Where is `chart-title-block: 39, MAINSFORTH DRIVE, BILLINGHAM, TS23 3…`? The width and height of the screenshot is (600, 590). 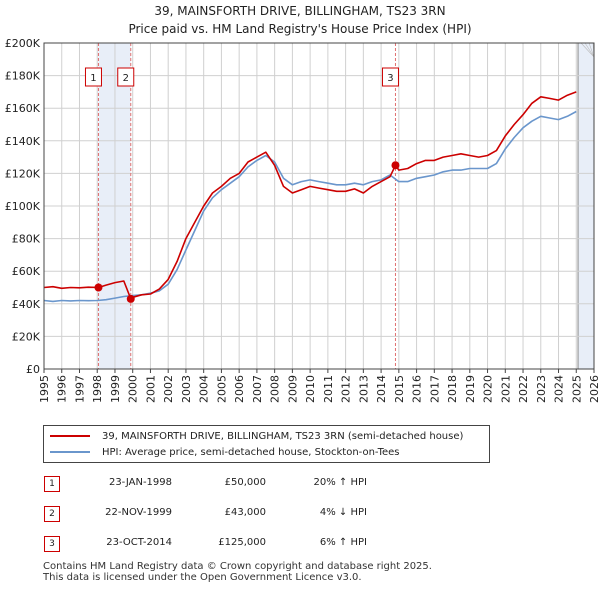 chart-title-block: 39, MAINSFORTH DRIVE, BILLINGHAM, TS23 3… is located at coordinates (300, 20).